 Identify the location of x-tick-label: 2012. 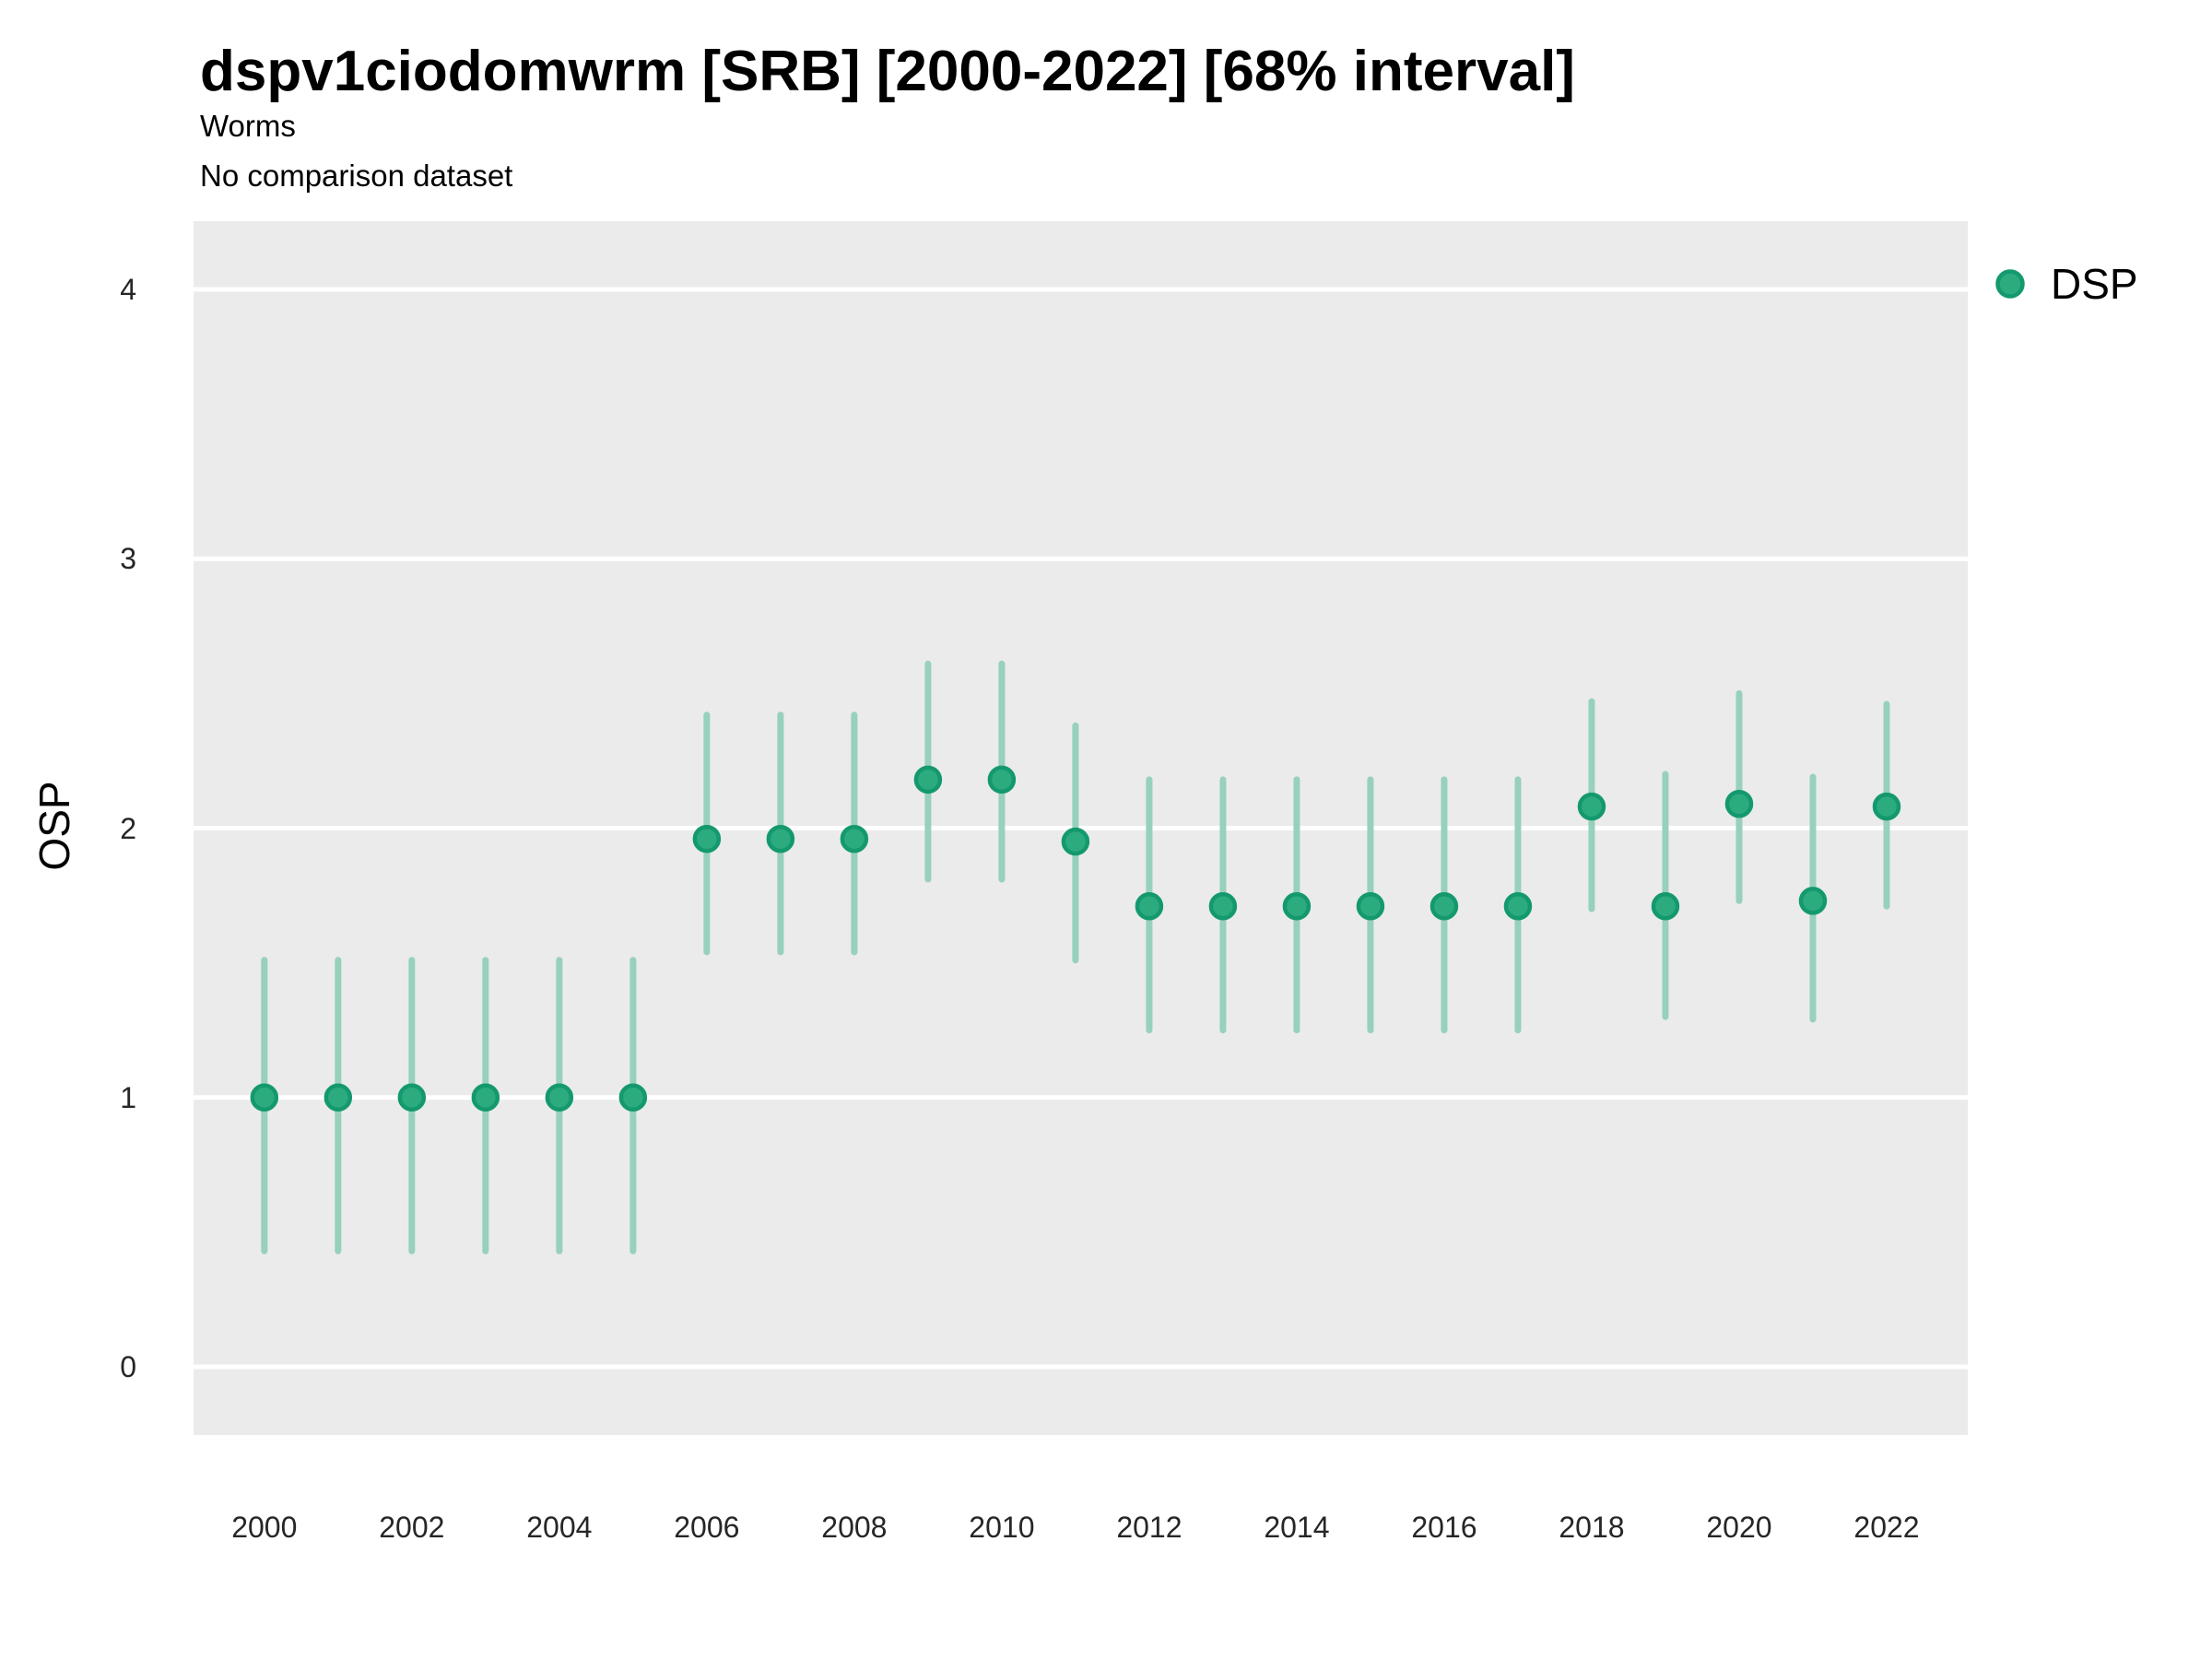
(1149, 1527).